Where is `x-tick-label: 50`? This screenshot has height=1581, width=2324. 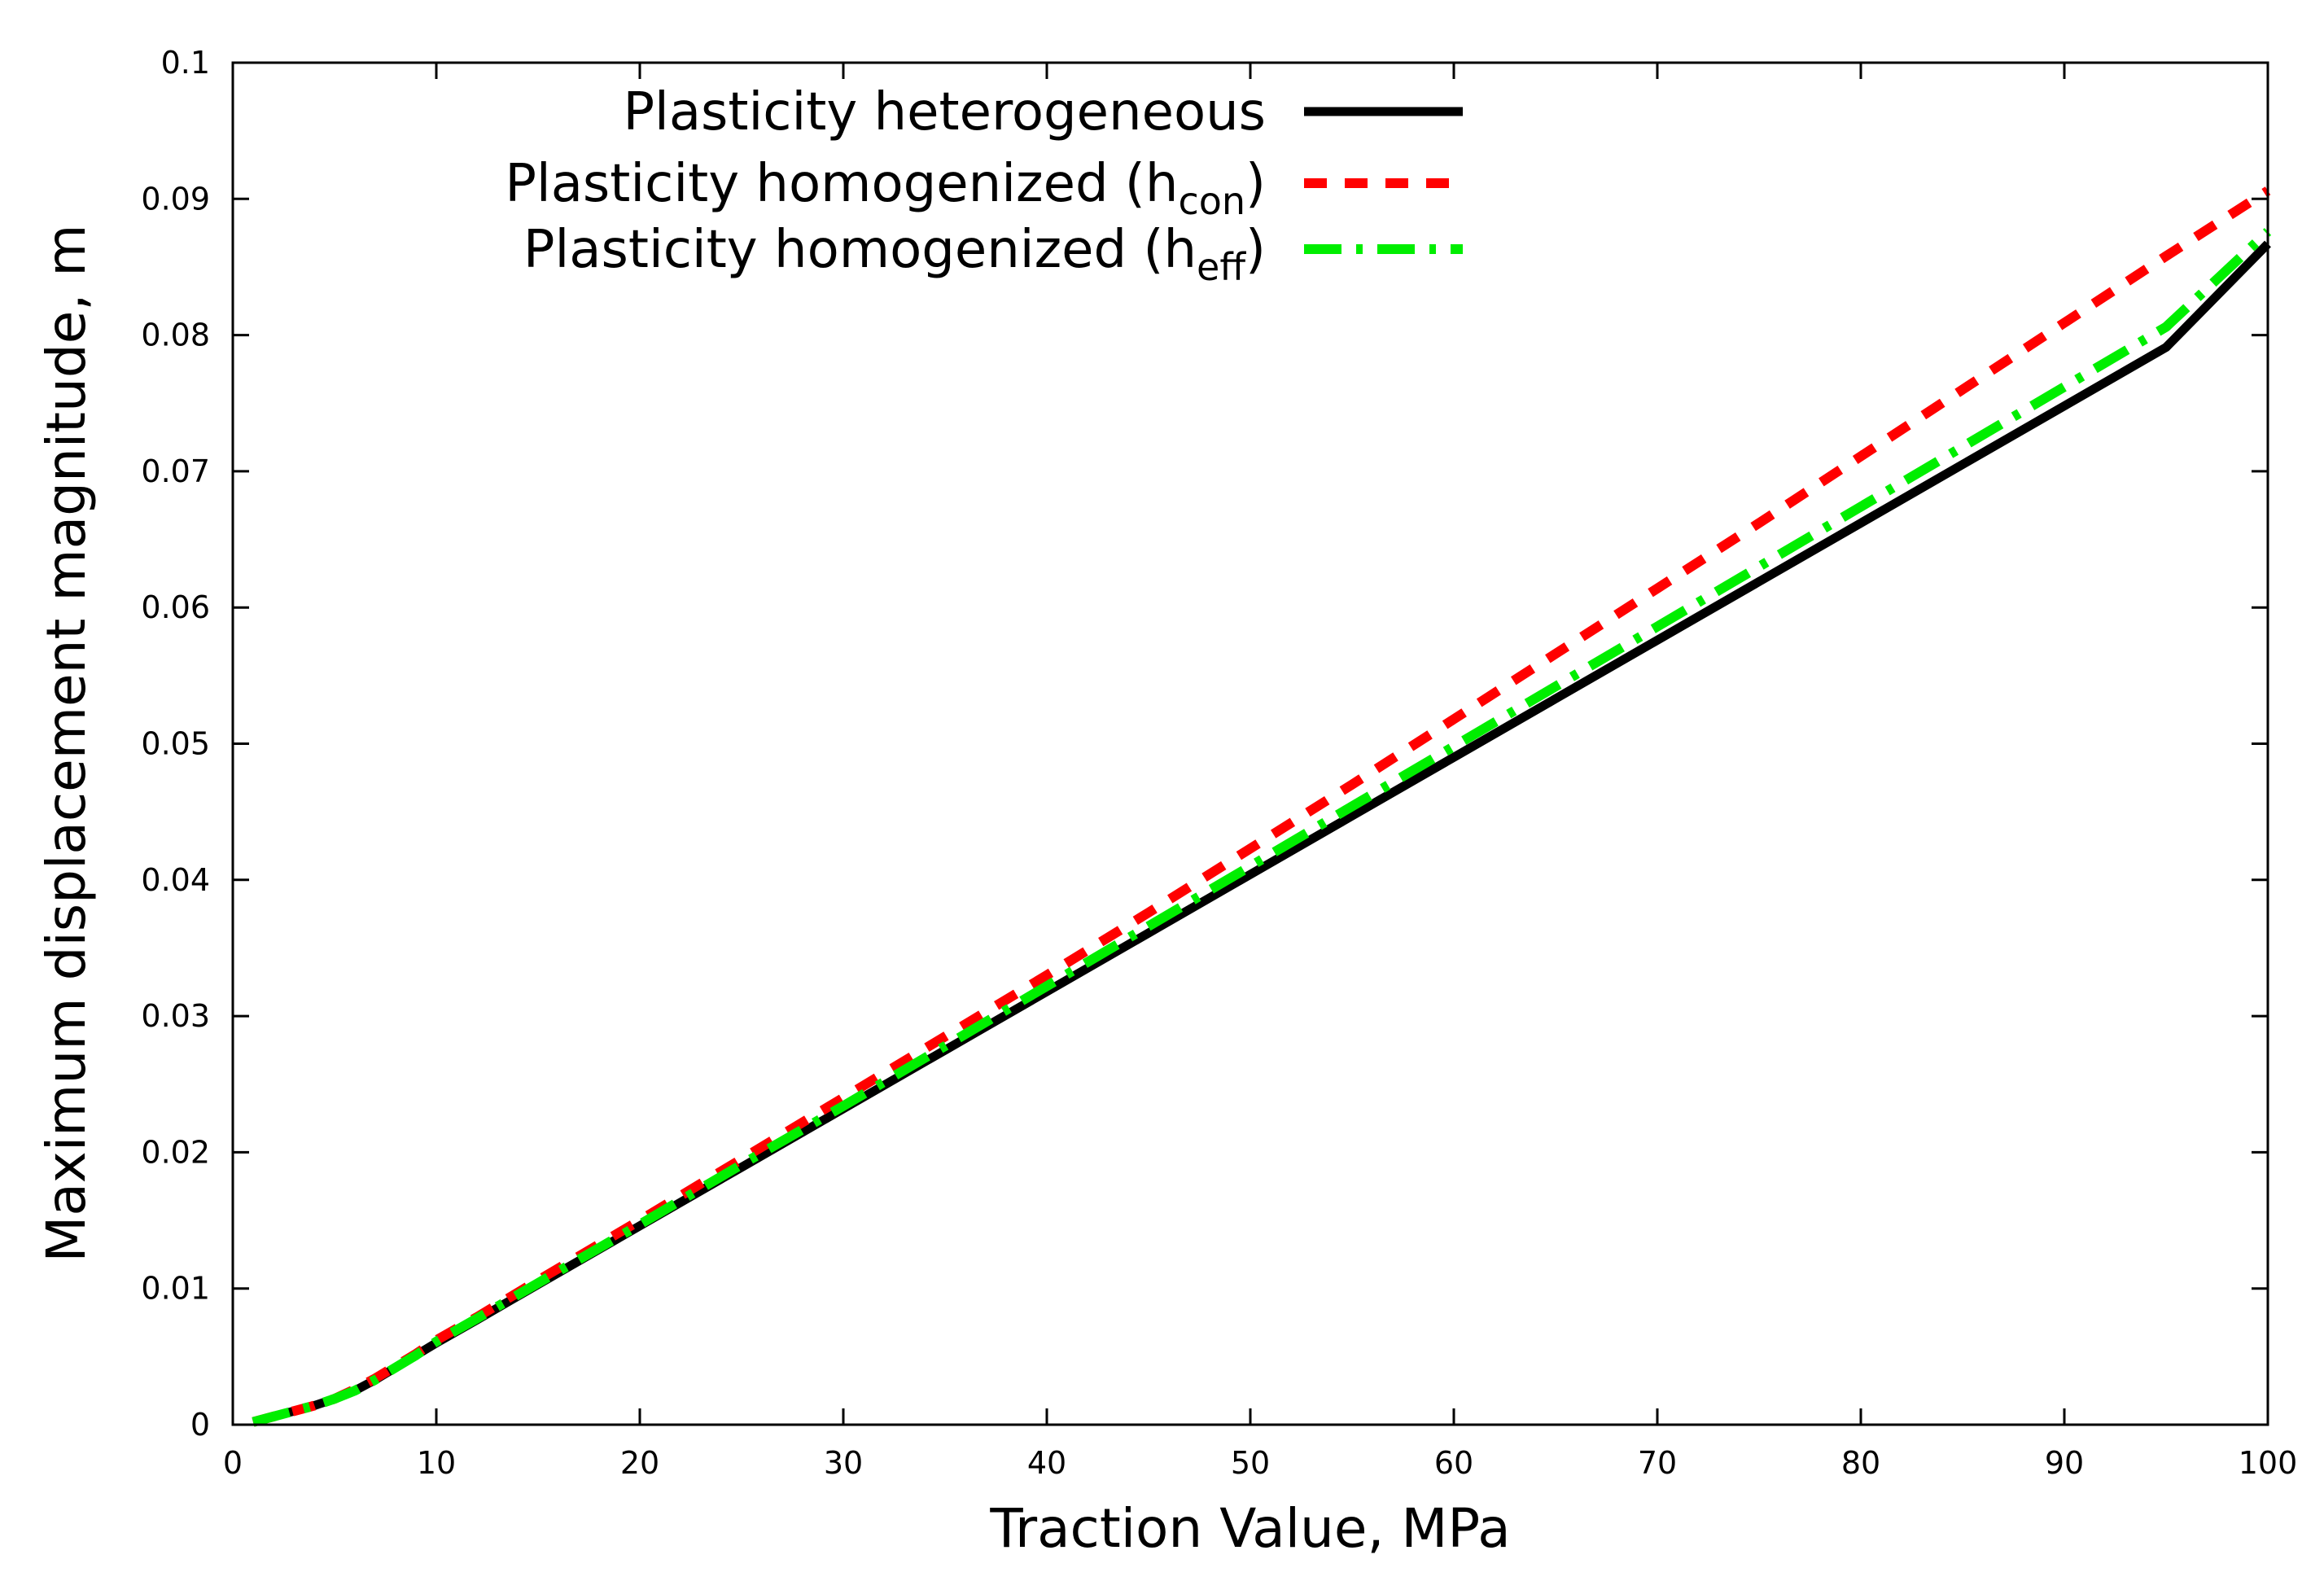 x-tick-label: 50 is located at coordinates (1250, 1463).